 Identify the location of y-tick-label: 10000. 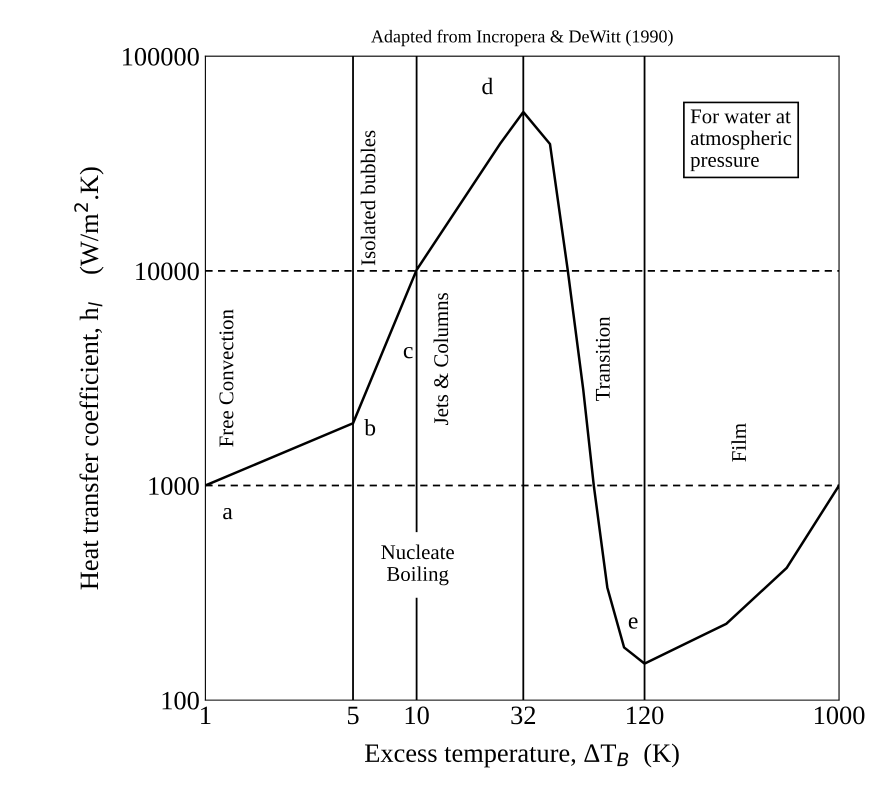
(167, 271).